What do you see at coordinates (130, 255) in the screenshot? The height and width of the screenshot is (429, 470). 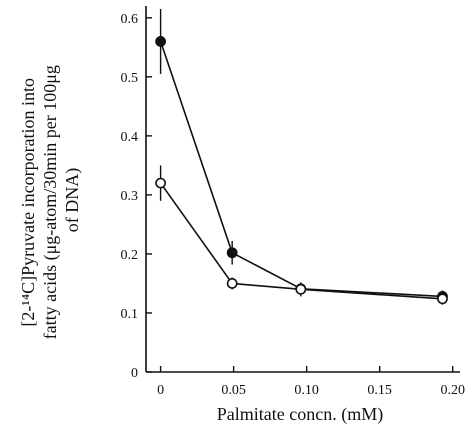 I see `y-tick-label: 0.2` at bounding box center [130, 255].